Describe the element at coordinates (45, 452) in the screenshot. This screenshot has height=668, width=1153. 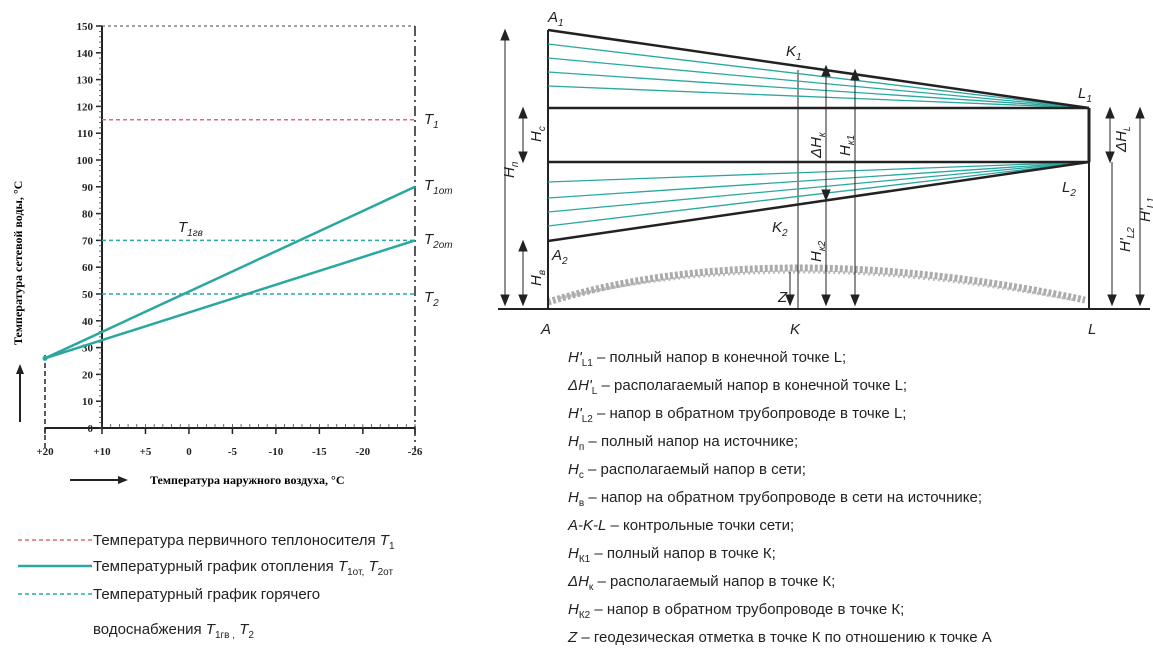
I see `x-tick-label: +20` at that location.